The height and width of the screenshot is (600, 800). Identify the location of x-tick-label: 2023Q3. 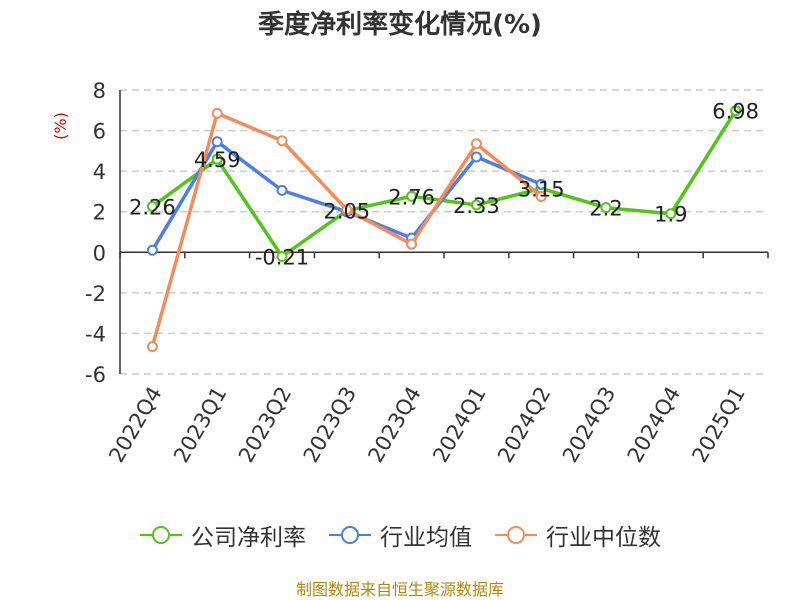
(330, 425).